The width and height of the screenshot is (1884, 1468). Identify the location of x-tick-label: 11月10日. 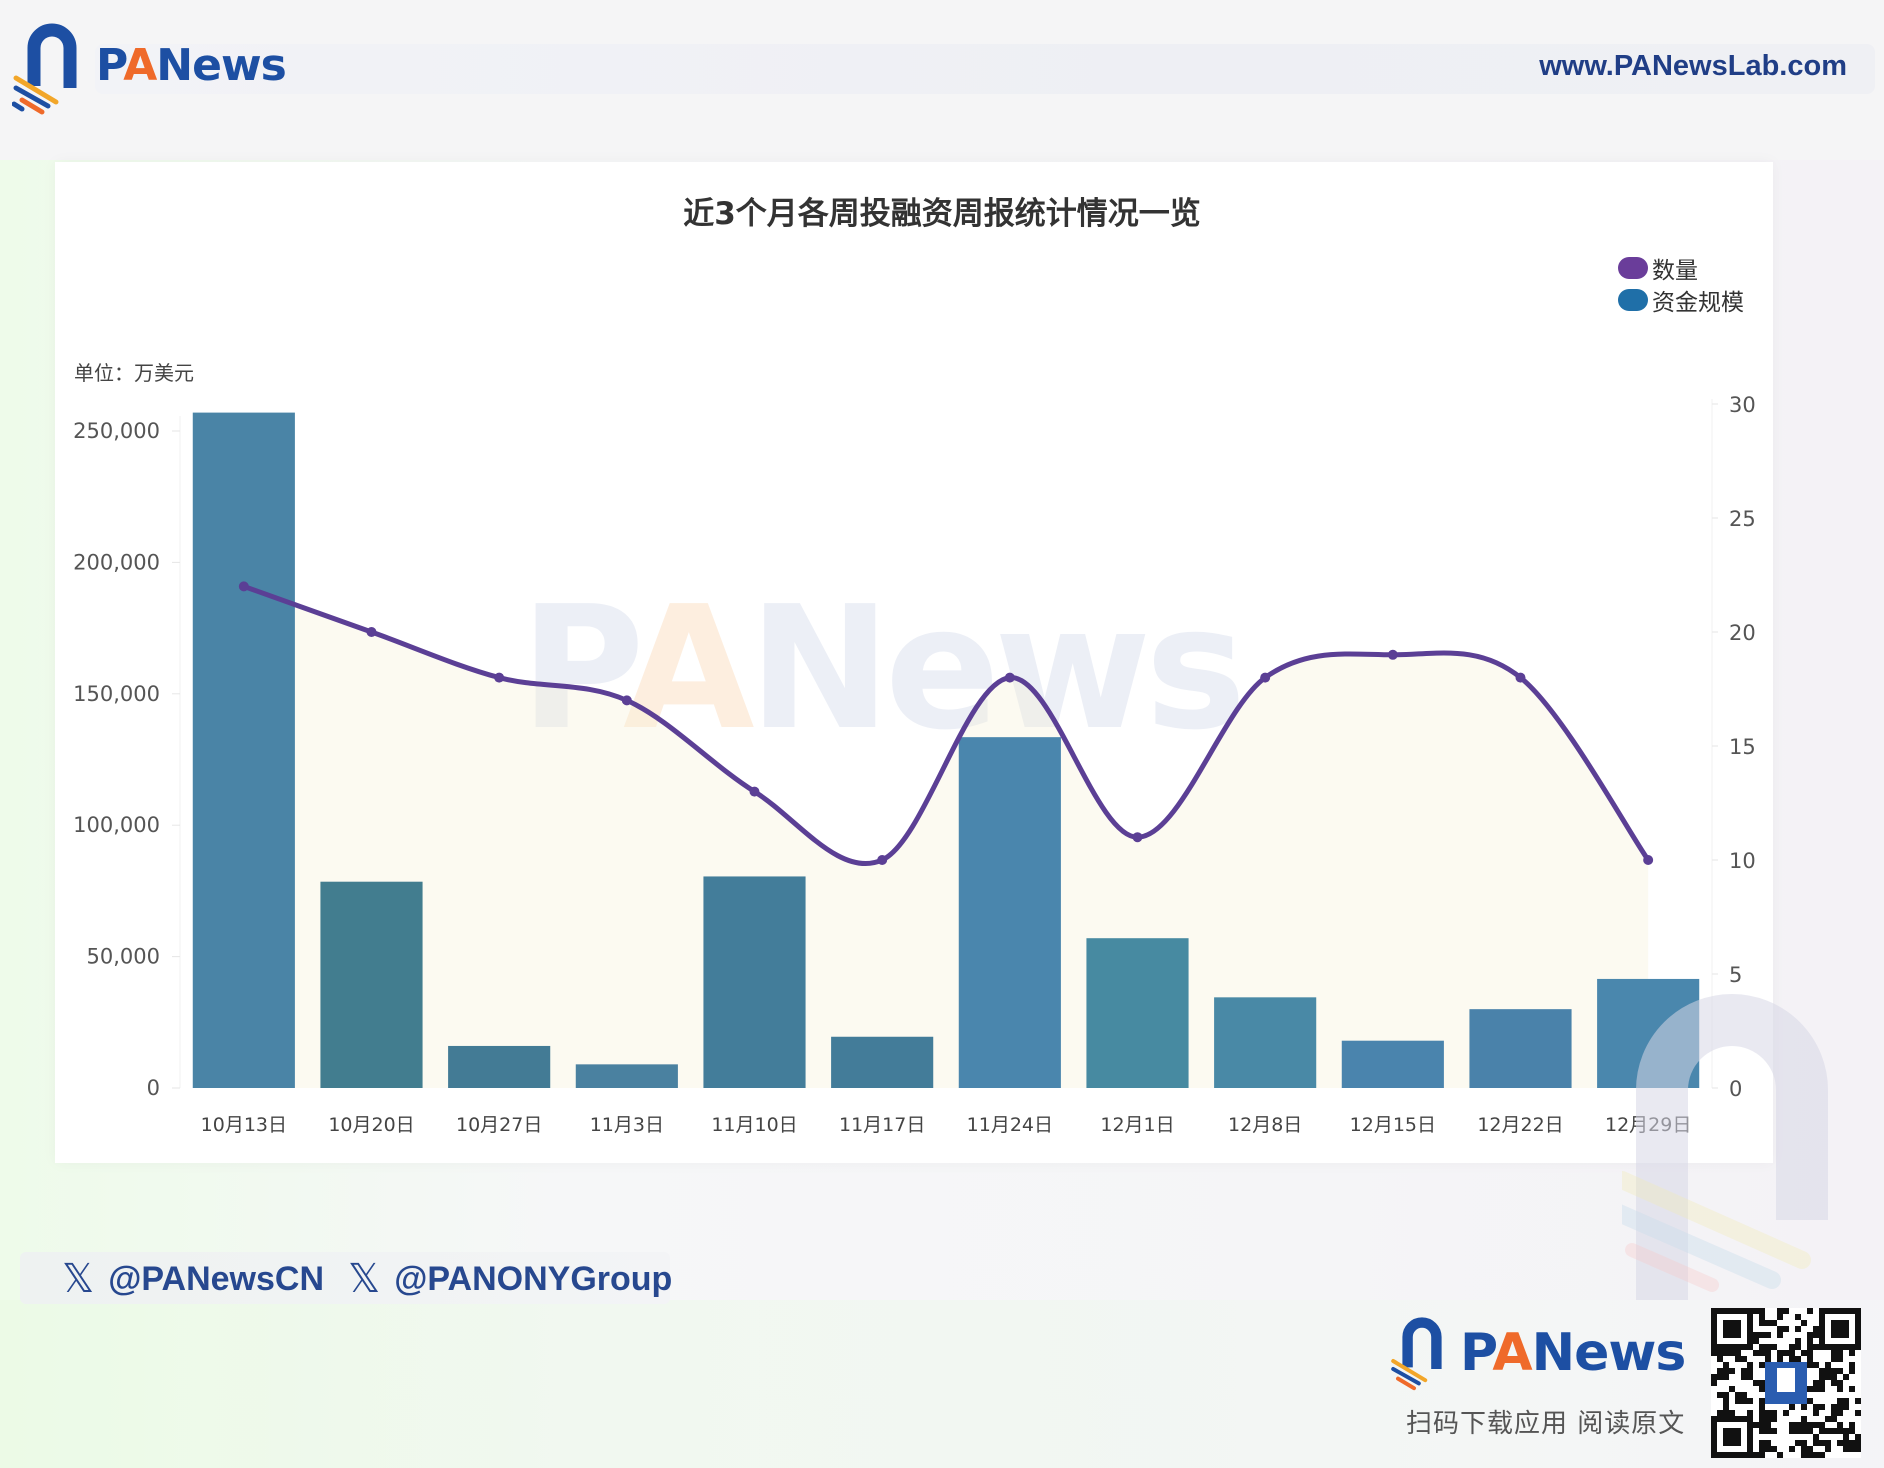
(754, 1125).